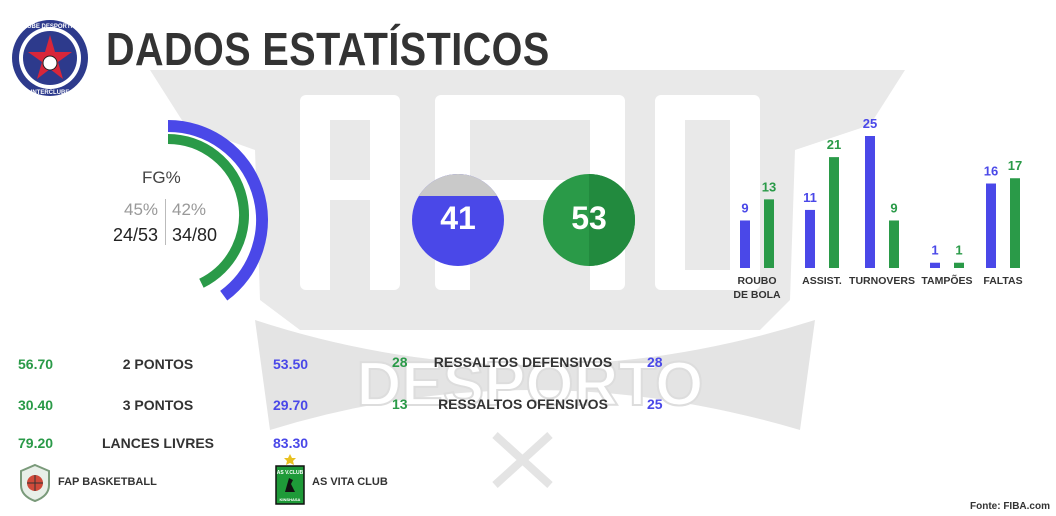  I want to click on fg-arcs, so click(217, 210).